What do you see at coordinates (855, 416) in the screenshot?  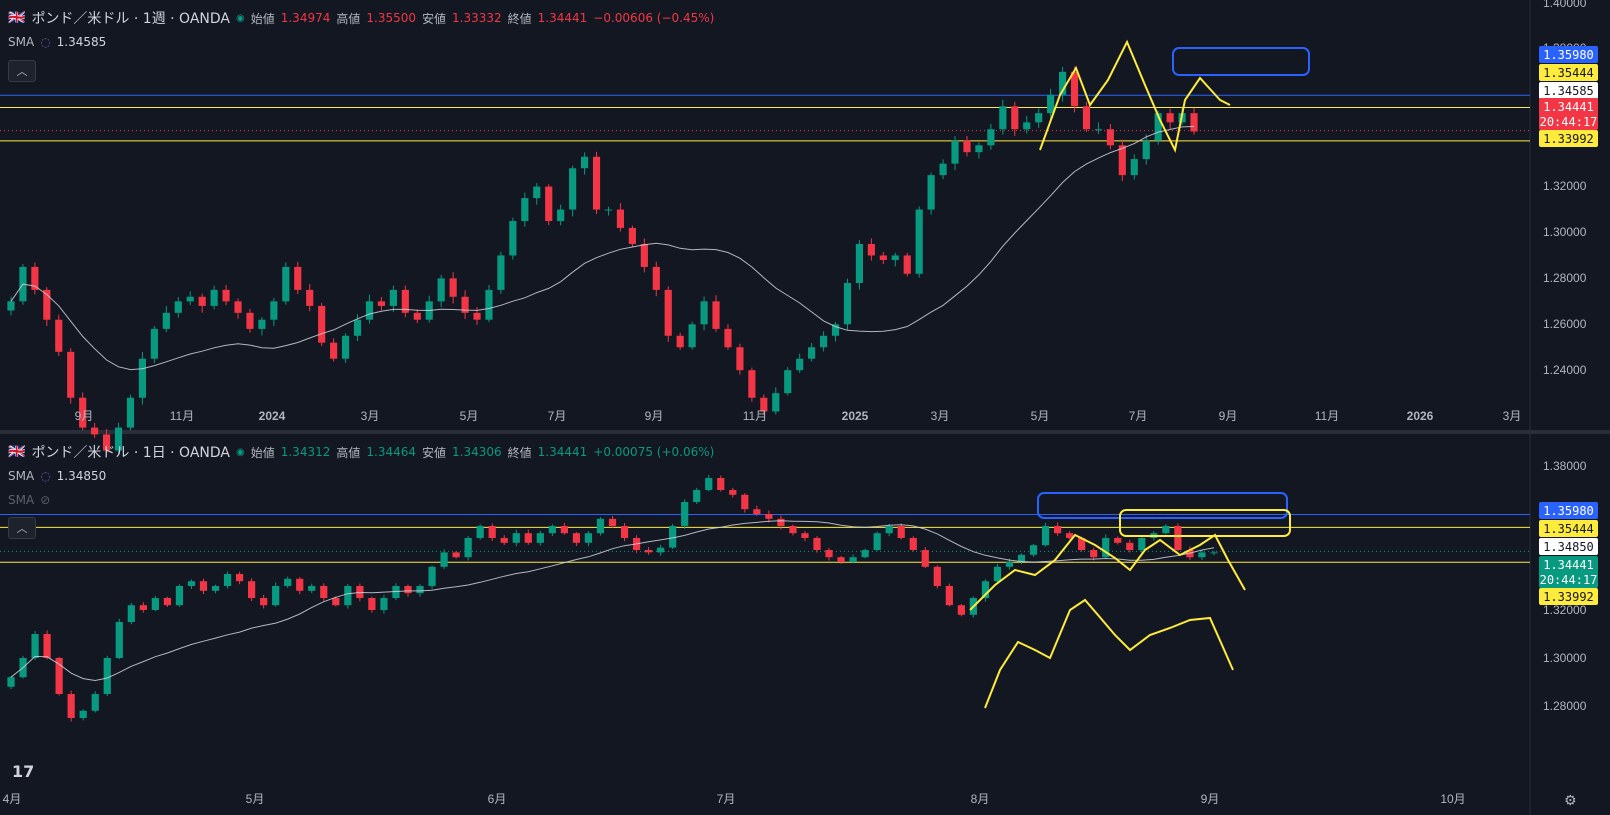 I see `time-tick-label: 2025` at bounding box center [855, 416].